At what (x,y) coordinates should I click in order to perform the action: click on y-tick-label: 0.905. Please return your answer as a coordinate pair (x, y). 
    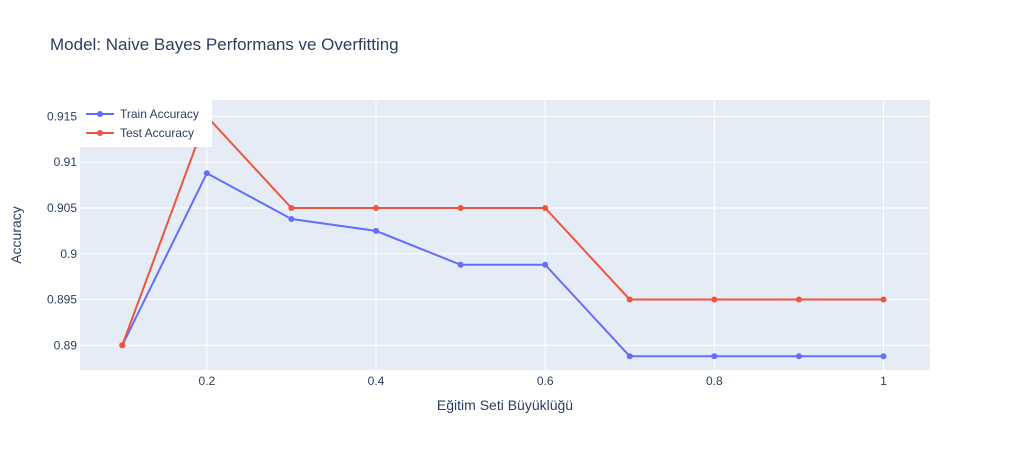
    Looking at the image, I should click on (62, 208).